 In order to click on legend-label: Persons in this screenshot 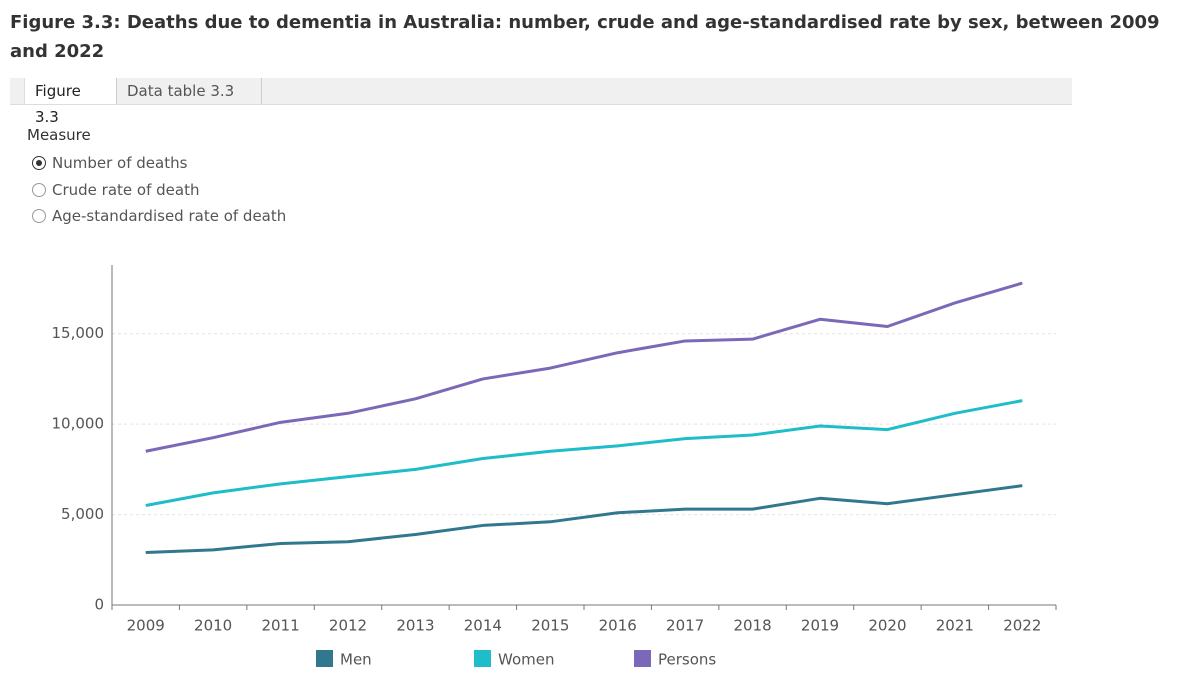, I will do `click(687, 660)`.